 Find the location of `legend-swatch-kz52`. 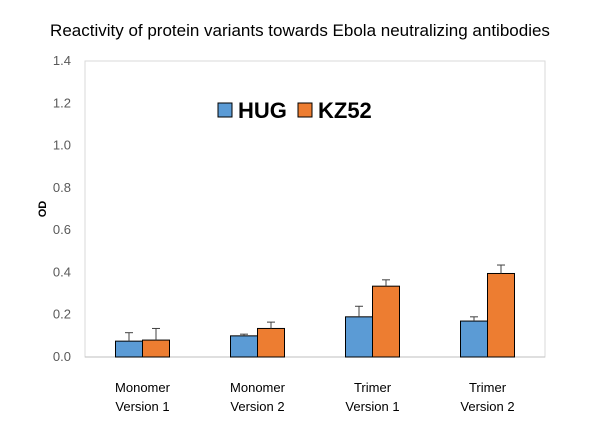

legend-swatch-kz52 is located at coordinates (305, 110).